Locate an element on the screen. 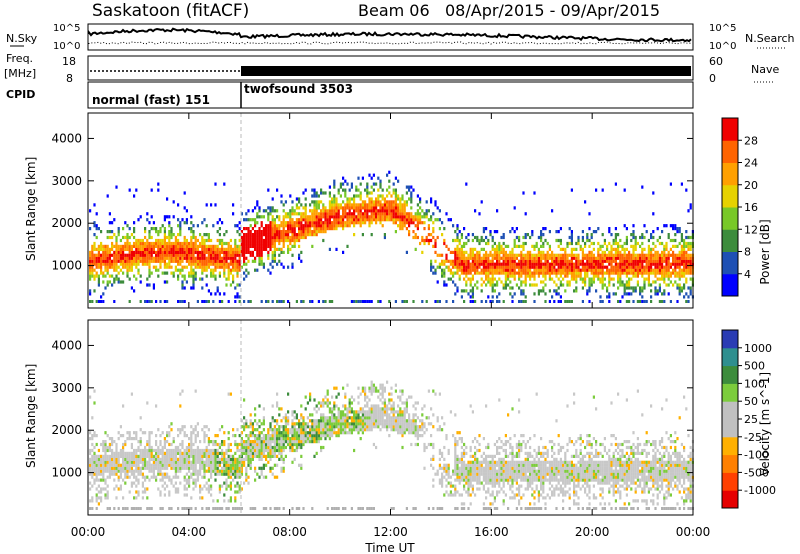  nsky-tick-bottom: 10^0 is located at coordinates (66, 46).